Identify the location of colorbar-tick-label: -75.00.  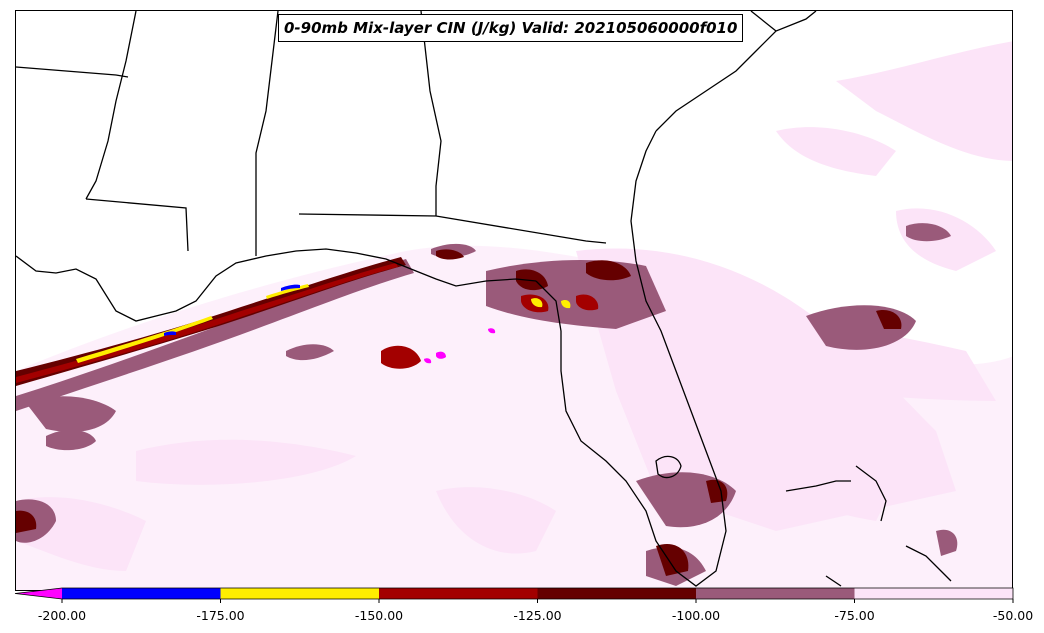
(854, 615).